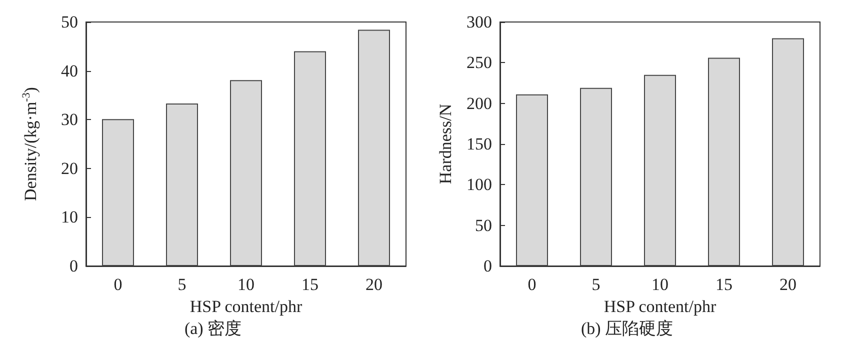 This screenshot has width=841, height=352. Describe the element at coordinates (30, 144) in the screenshot. I see `y-axis-title: Density/(kg·m-3)` at that location.